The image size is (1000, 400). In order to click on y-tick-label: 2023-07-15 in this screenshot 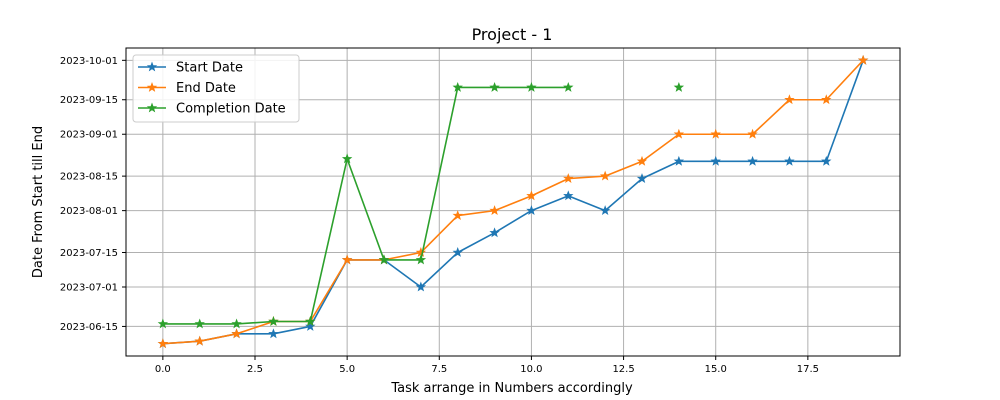, I will do `click(89, 253)`.